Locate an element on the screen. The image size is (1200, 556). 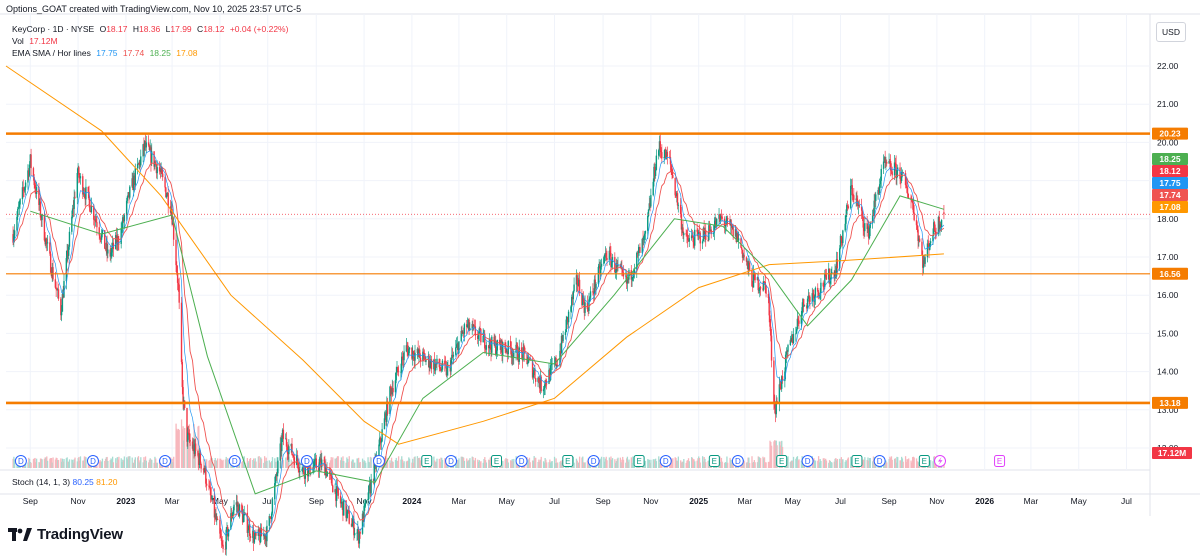
symbol-title: KeyCorp · 1D · NYSE is located at coordinates (53, 29).